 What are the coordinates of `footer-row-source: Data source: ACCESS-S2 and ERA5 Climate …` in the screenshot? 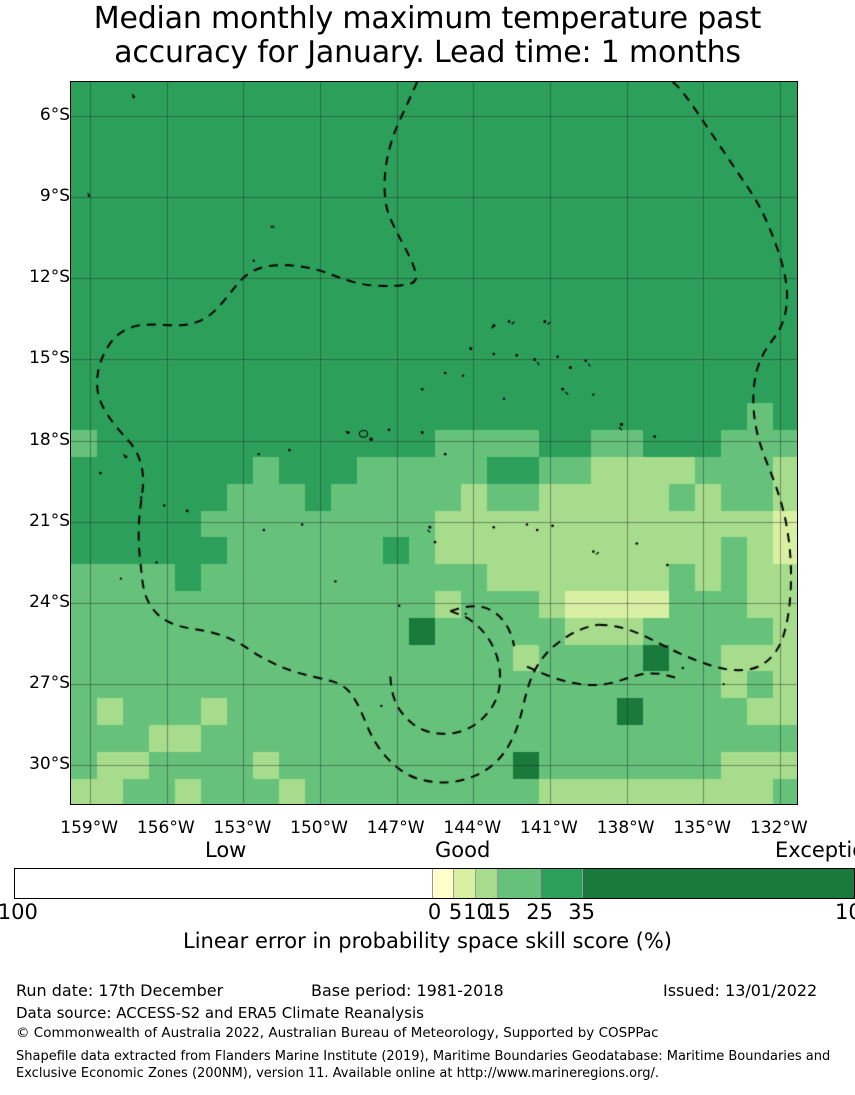 It's located at (427, 1014).